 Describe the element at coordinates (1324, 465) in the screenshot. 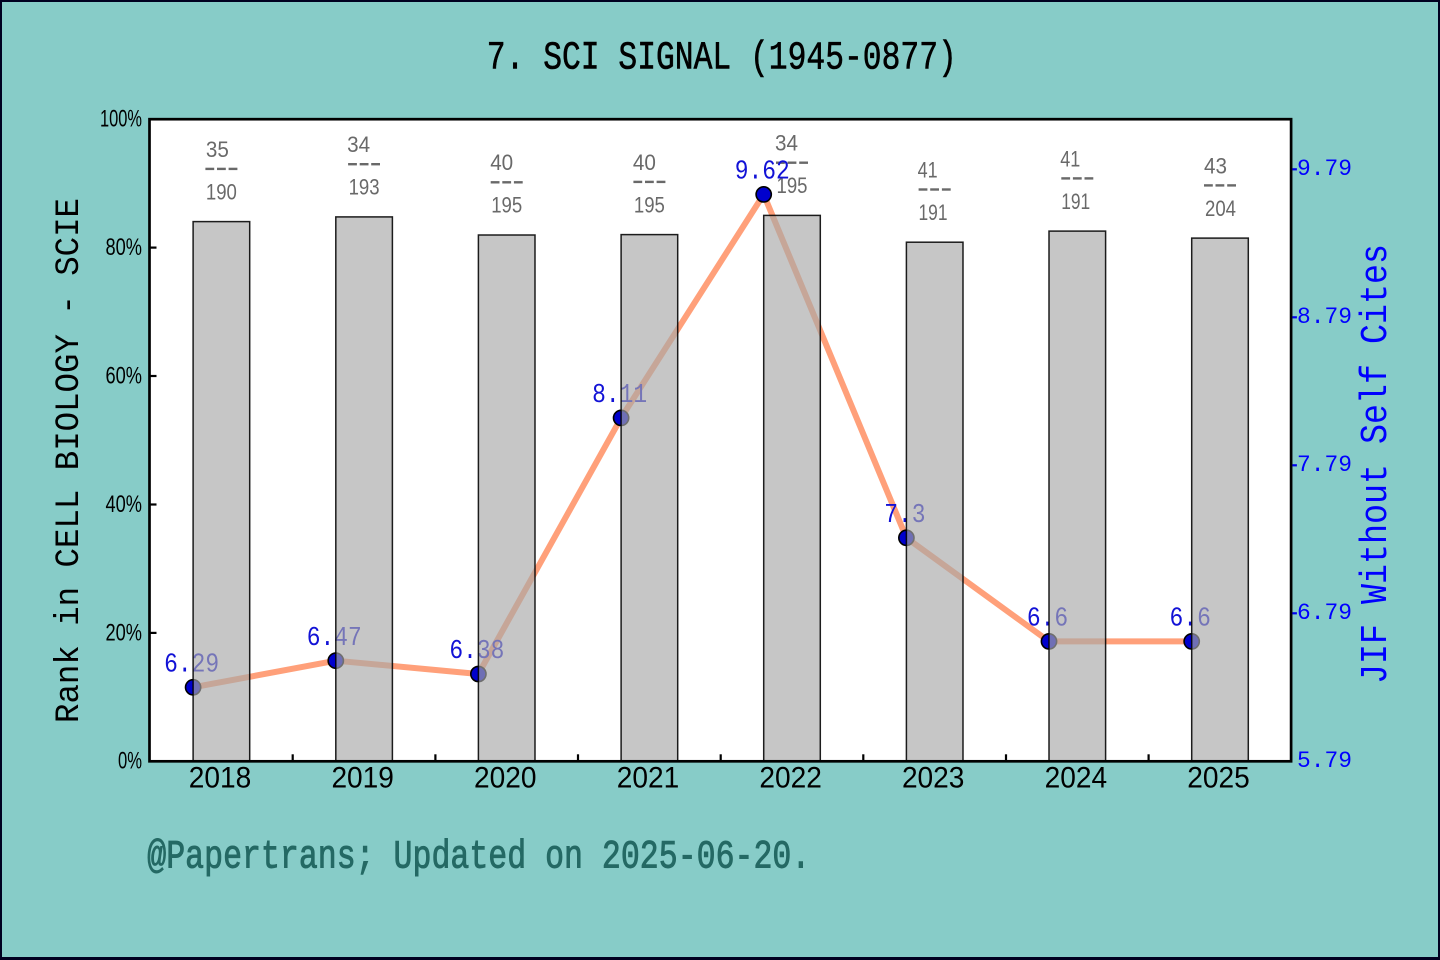

I see `svg-text: 7.79` at that location.